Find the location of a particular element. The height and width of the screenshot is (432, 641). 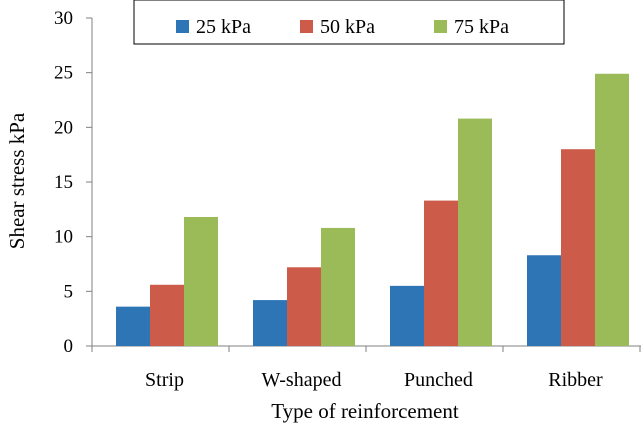

y-tick-label: 20 is located at coordinates (63, 127).